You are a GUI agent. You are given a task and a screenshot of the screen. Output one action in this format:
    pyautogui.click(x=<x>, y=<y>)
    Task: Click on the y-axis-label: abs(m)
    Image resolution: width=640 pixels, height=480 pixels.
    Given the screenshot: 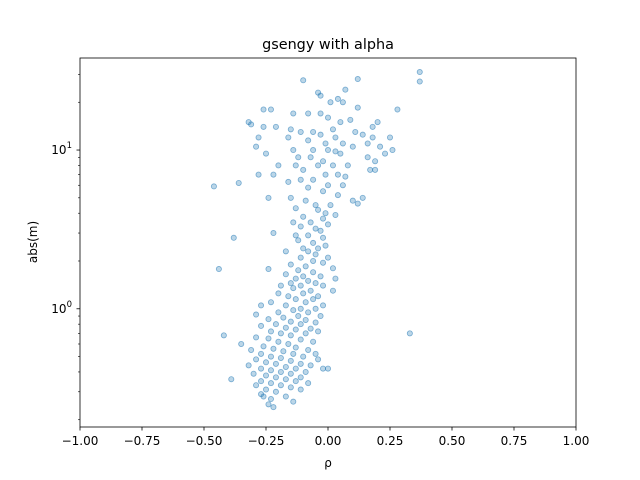 What is the action you would take?
    pyautogui.click(x=33, y=242)
    